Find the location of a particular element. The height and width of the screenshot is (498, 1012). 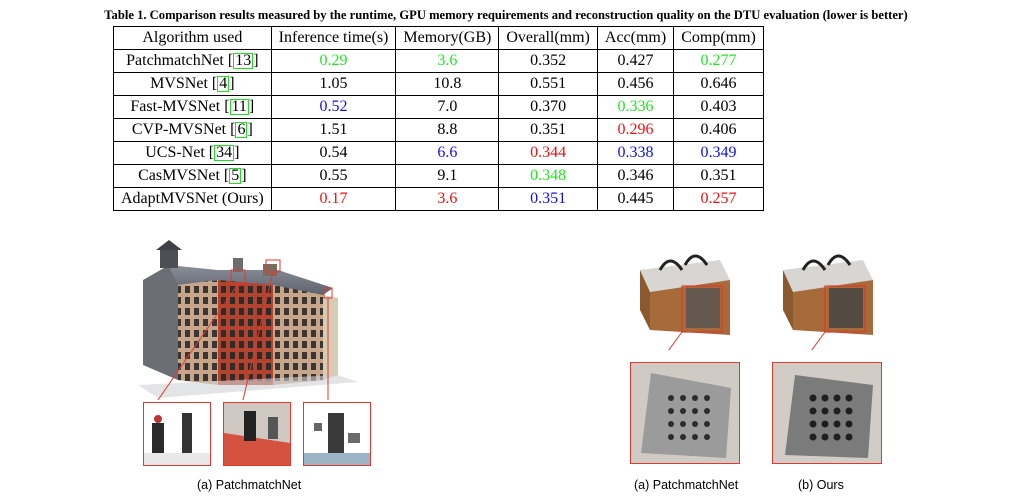

table-row: PatchmatchNet [13] 0.29 3.6 0.352 0.427 0.277 is located at coordinates (438, 61).